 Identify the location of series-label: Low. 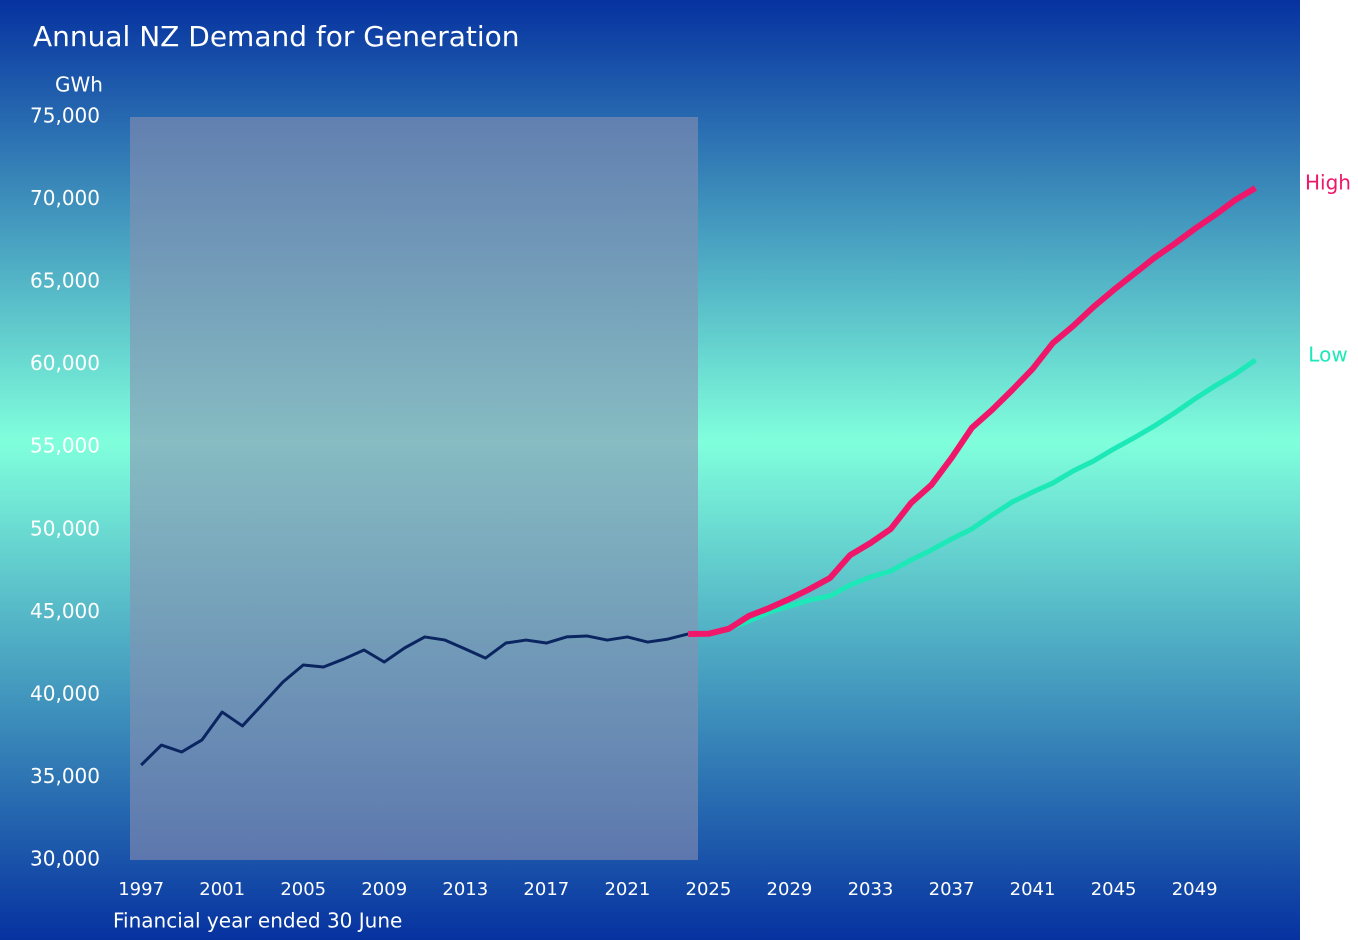
(1327, 355).